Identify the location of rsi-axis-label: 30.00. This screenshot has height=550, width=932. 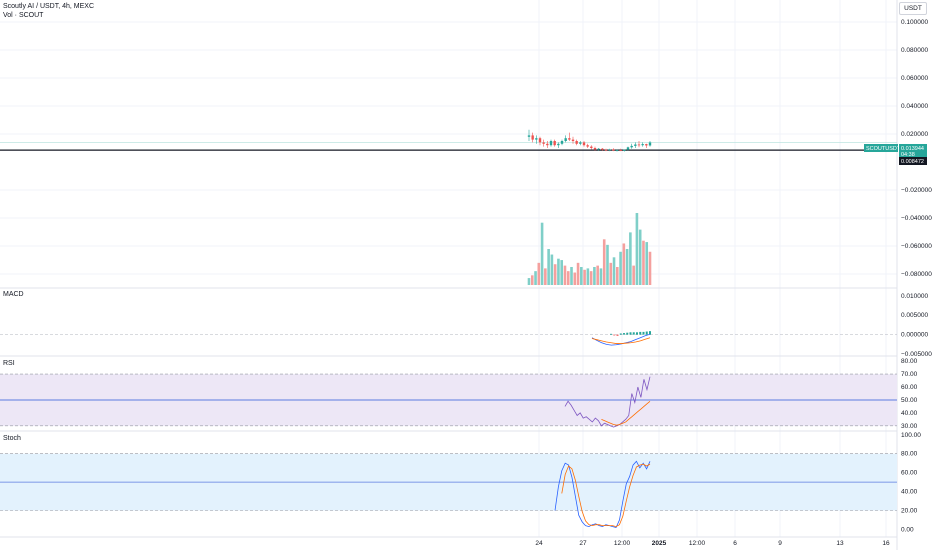
(909, 426).